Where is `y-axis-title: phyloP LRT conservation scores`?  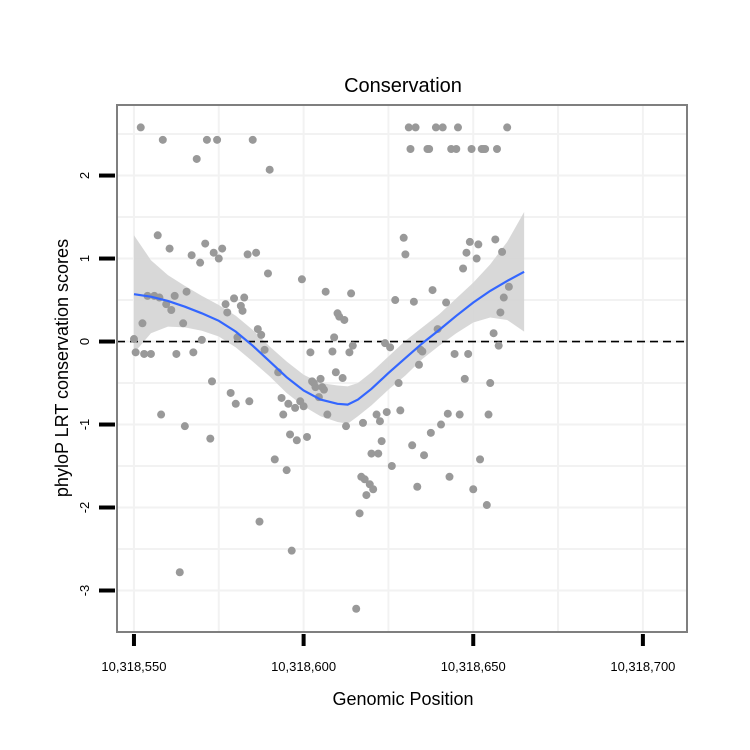 y-axis-title: phyloP LRT conservation scores is located at coordinates (62, 368).